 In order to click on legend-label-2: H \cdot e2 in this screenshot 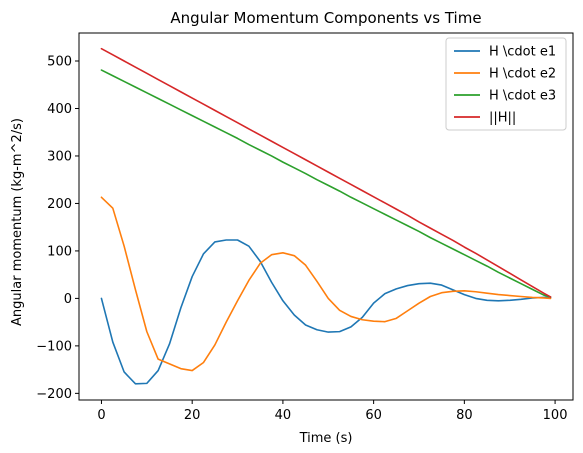, I will do `click(522, 74)`.